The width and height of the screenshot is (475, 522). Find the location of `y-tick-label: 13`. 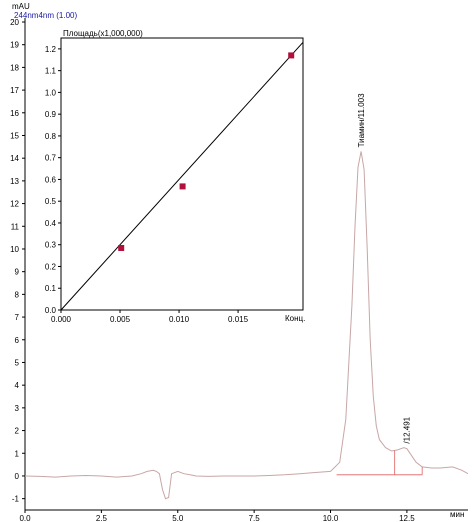

y-tick-label: 13 is located at coordinates (14, 181).